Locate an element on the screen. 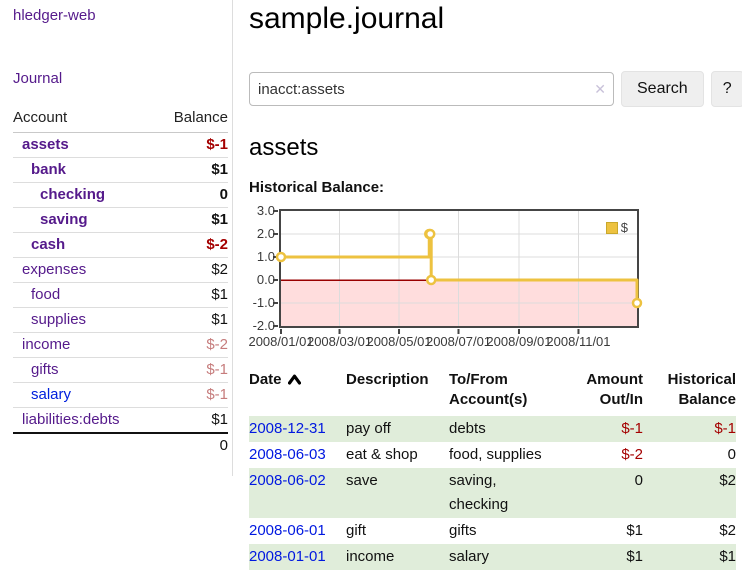 Image resolution: width=742 pixels, height=582 pixels. sidebar-account-link: income is located at coordinates (46, 344).